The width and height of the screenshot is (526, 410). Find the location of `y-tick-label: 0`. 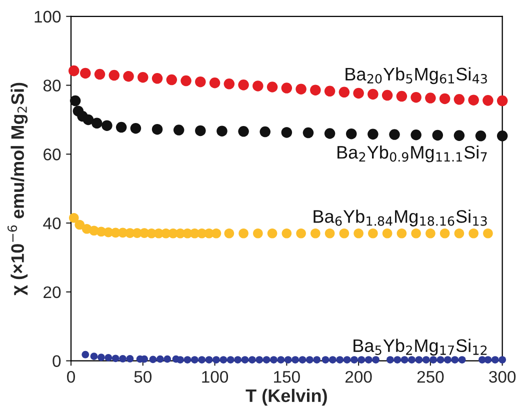

y-tick-label: 0 is located at coordinates (56, 361).